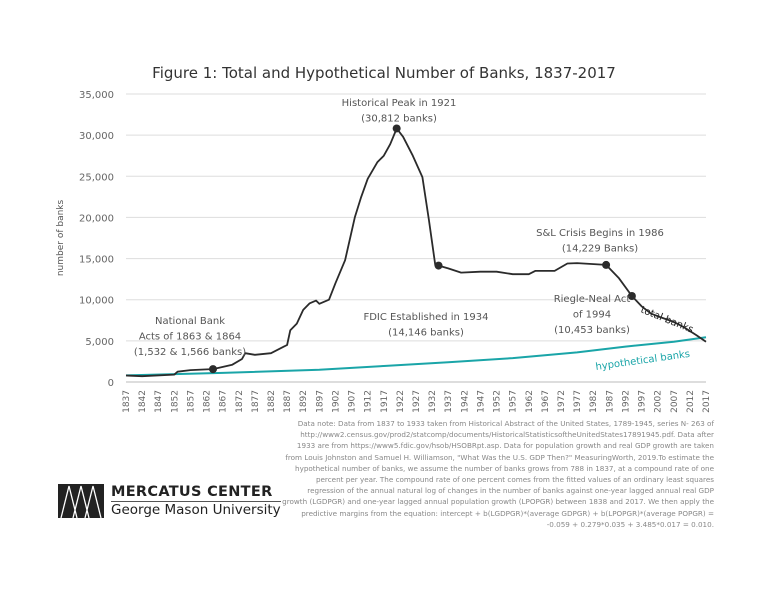  I want to click on series-line-hypothetical-banks, so click(416, 356).